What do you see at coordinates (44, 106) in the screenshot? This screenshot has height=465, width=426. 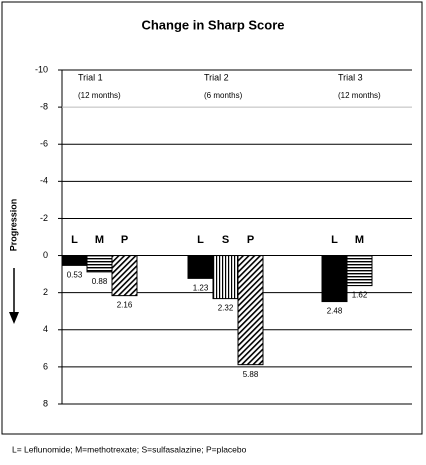 I see `y-tick-label: -8` at bounding box center [44, 106].